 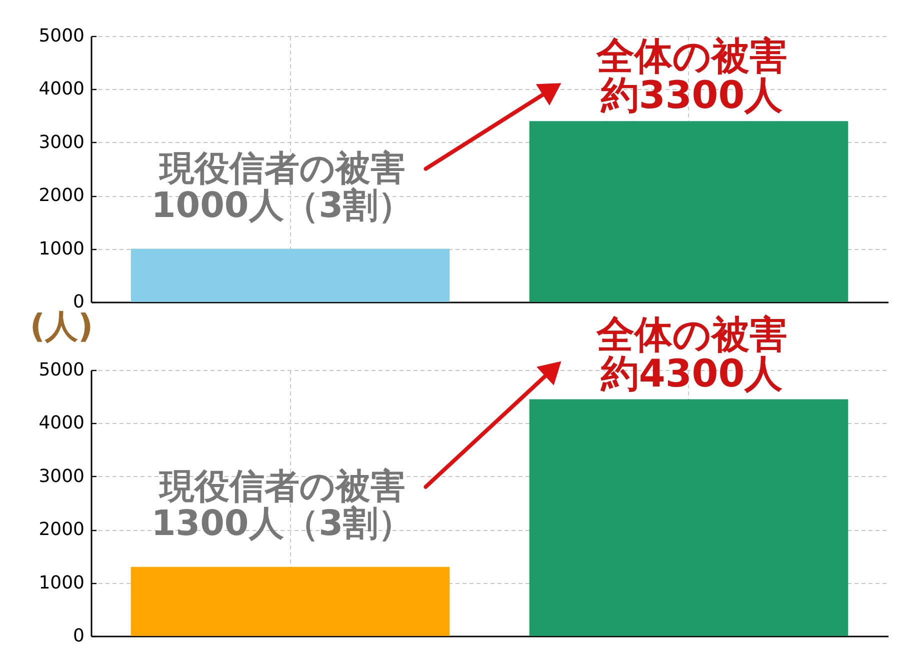 I want to click on annotation: 現役信者の被害1300人（3割）, so click(x=282, y=505).